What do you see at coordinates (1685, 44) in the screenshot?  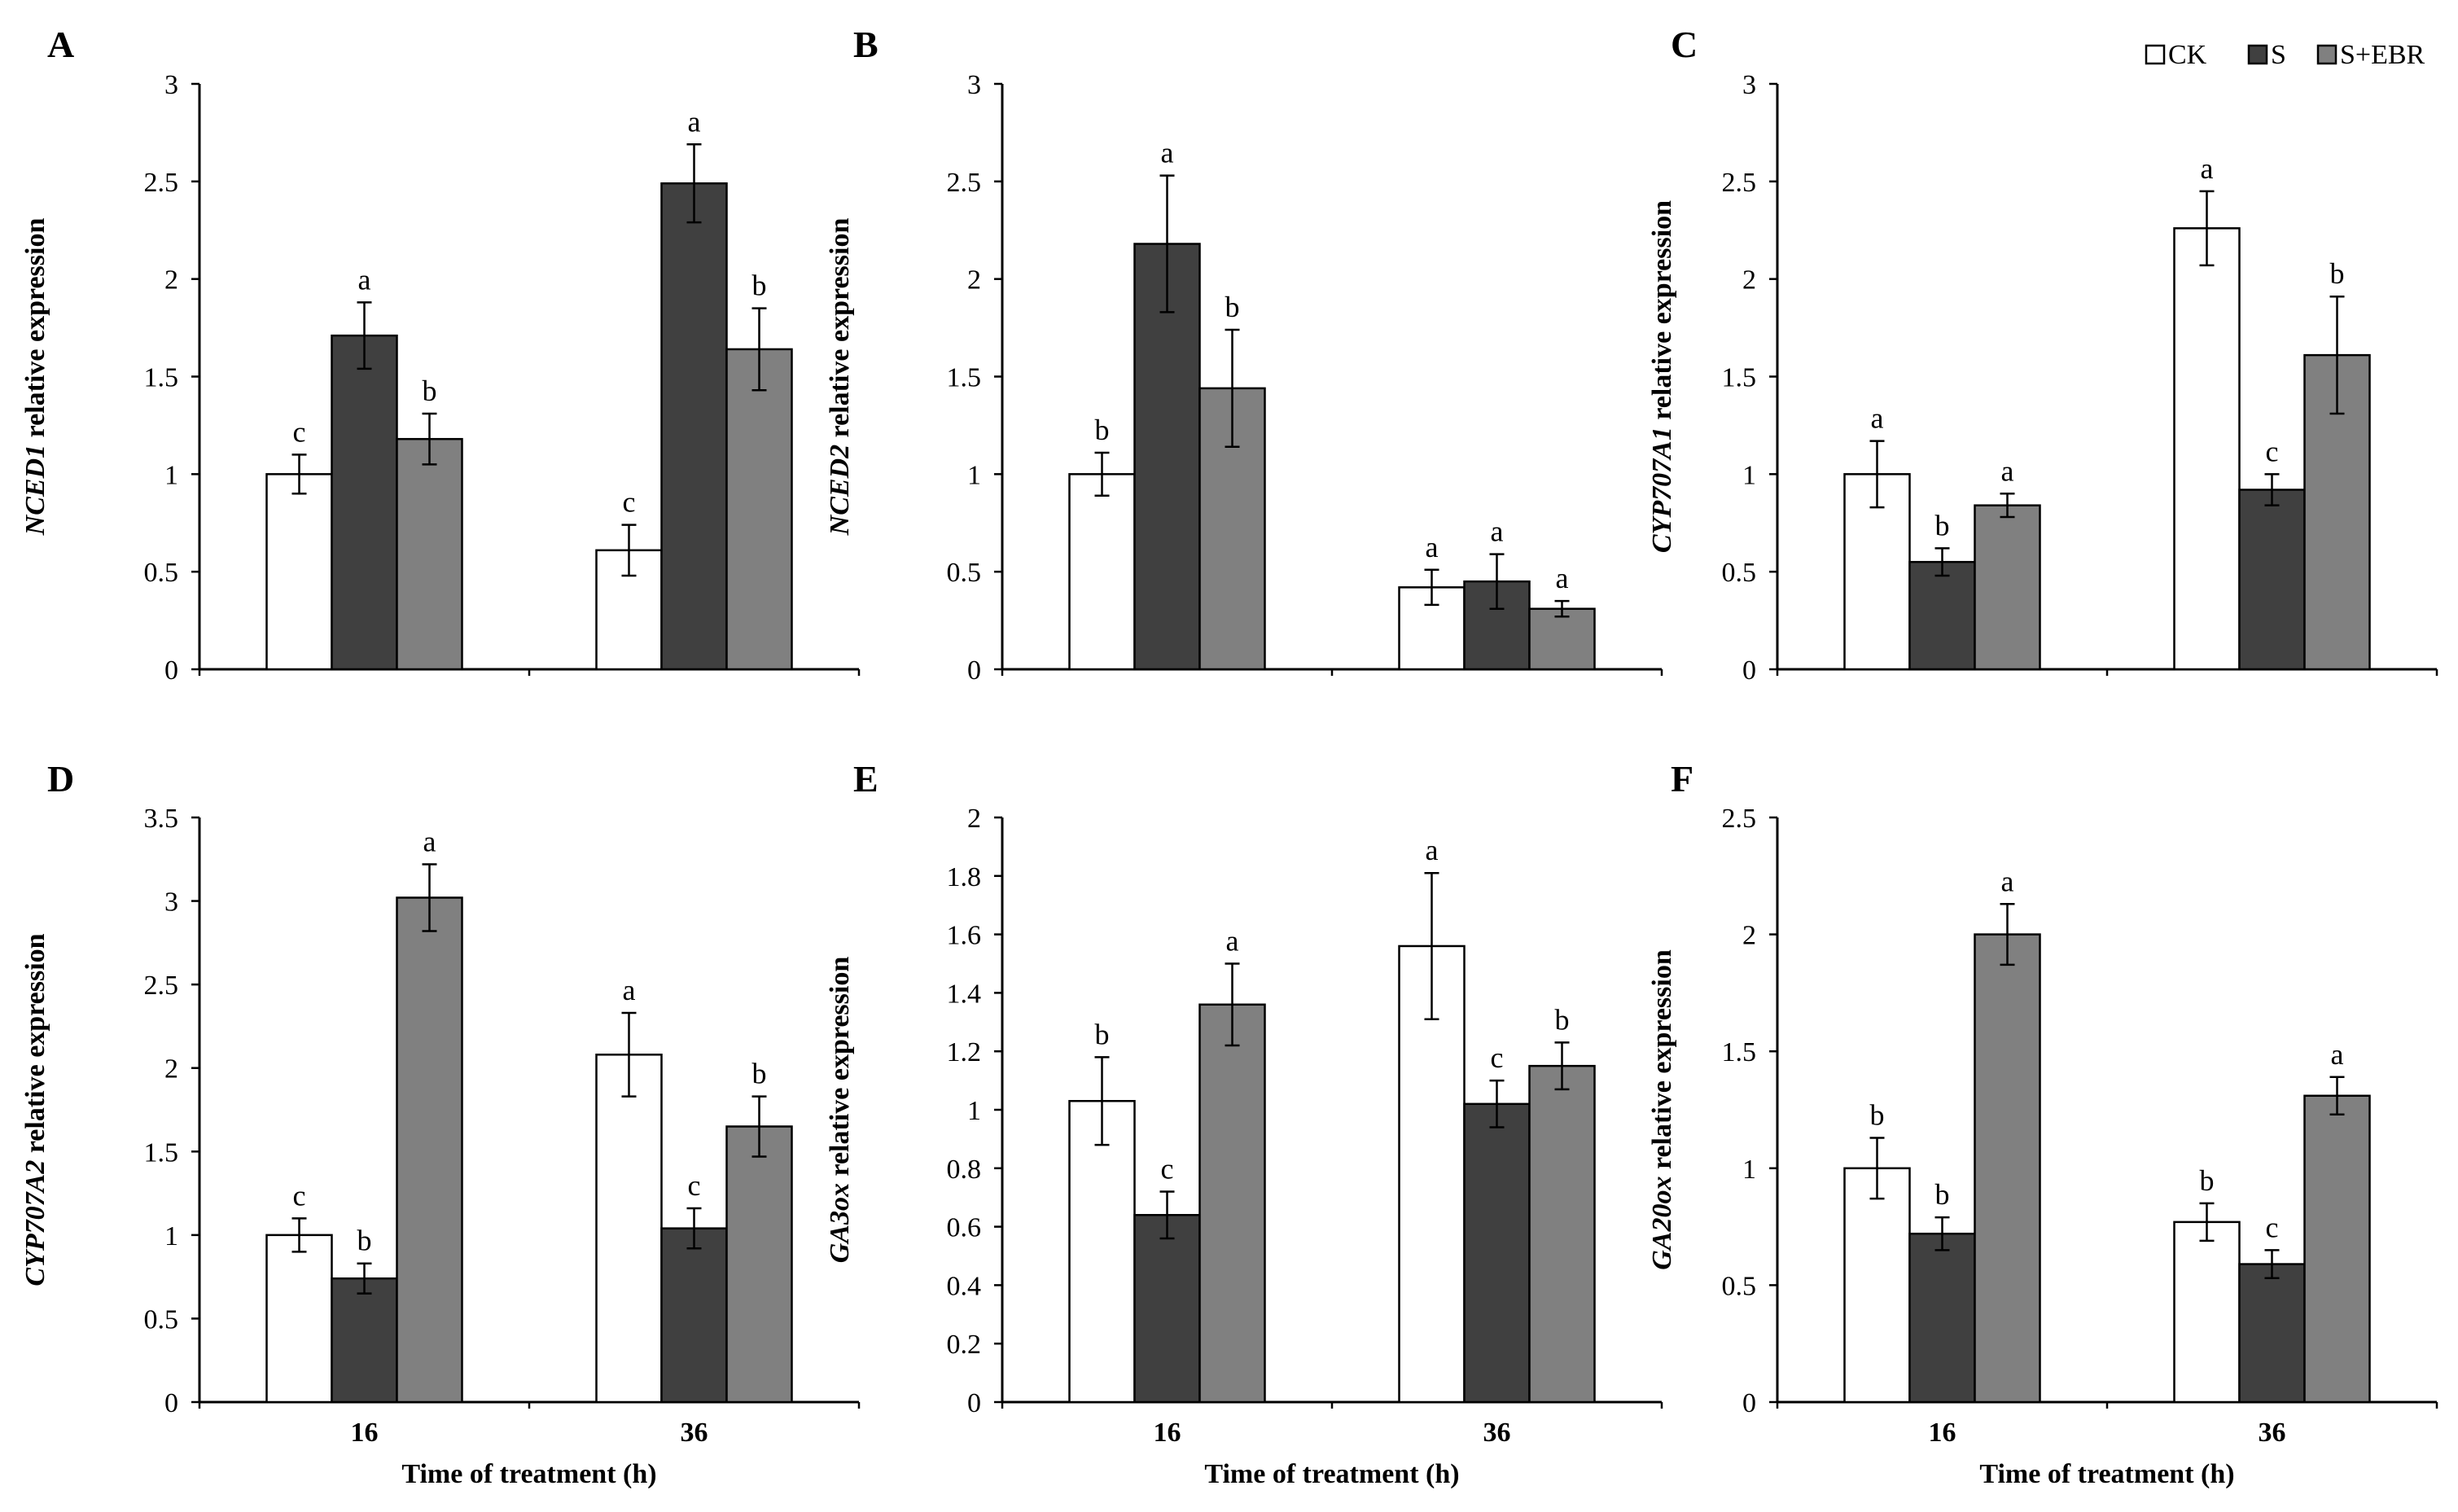 I see `panel-letter: C` at bounding box center [1685, 44].